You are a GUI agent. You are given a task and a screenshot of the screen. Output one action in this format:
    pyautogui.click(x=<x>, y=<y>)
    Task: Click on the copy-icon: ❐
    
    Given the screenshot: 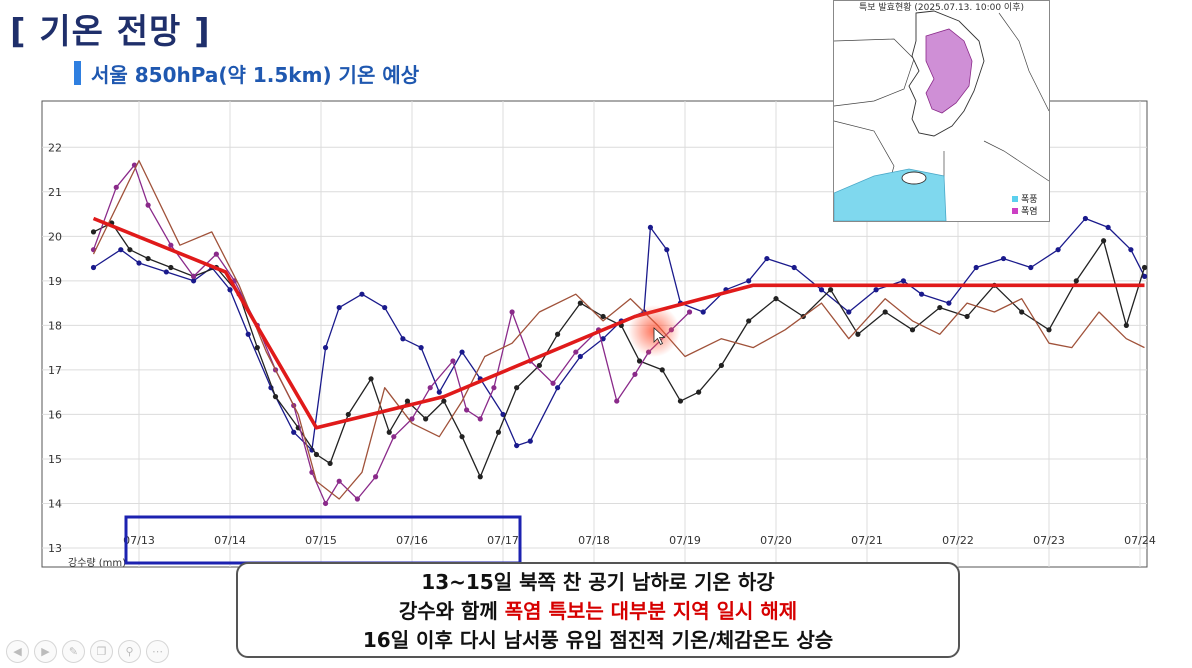 What is the action you would take?
    pyautogui.click(x=101, y=651)
    